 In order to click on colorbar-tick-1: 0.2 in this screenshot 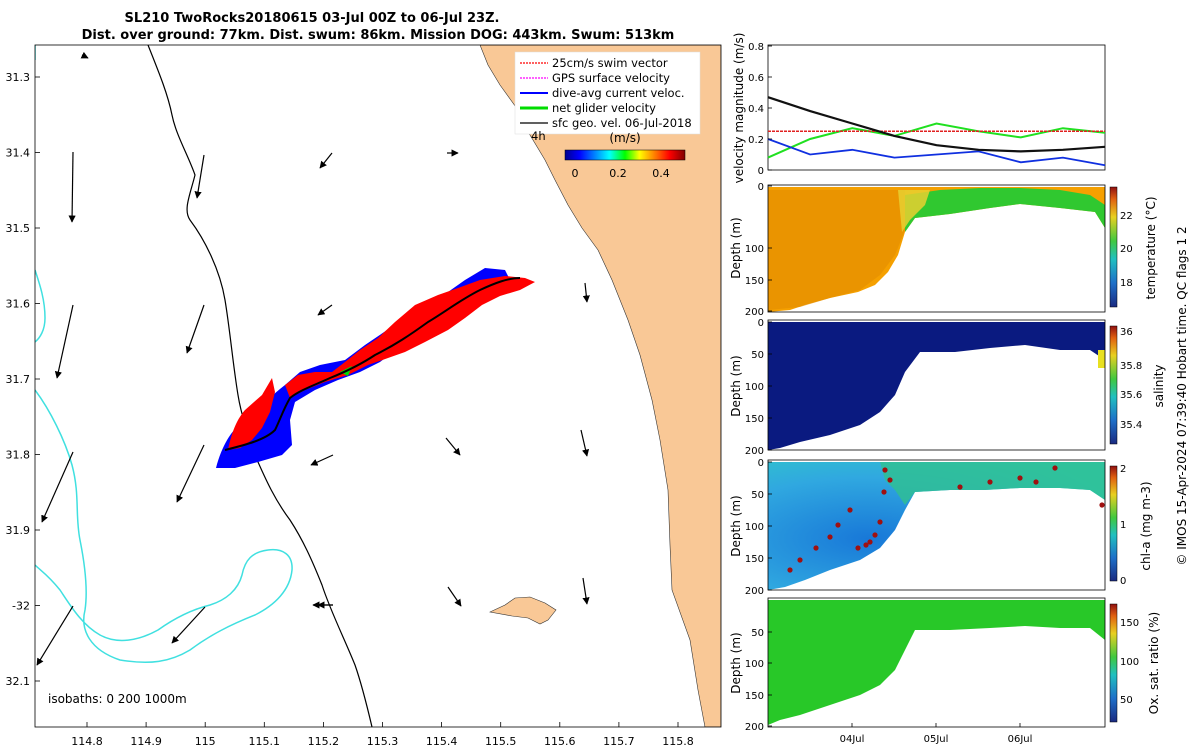, I will do `click(618, 173)`.